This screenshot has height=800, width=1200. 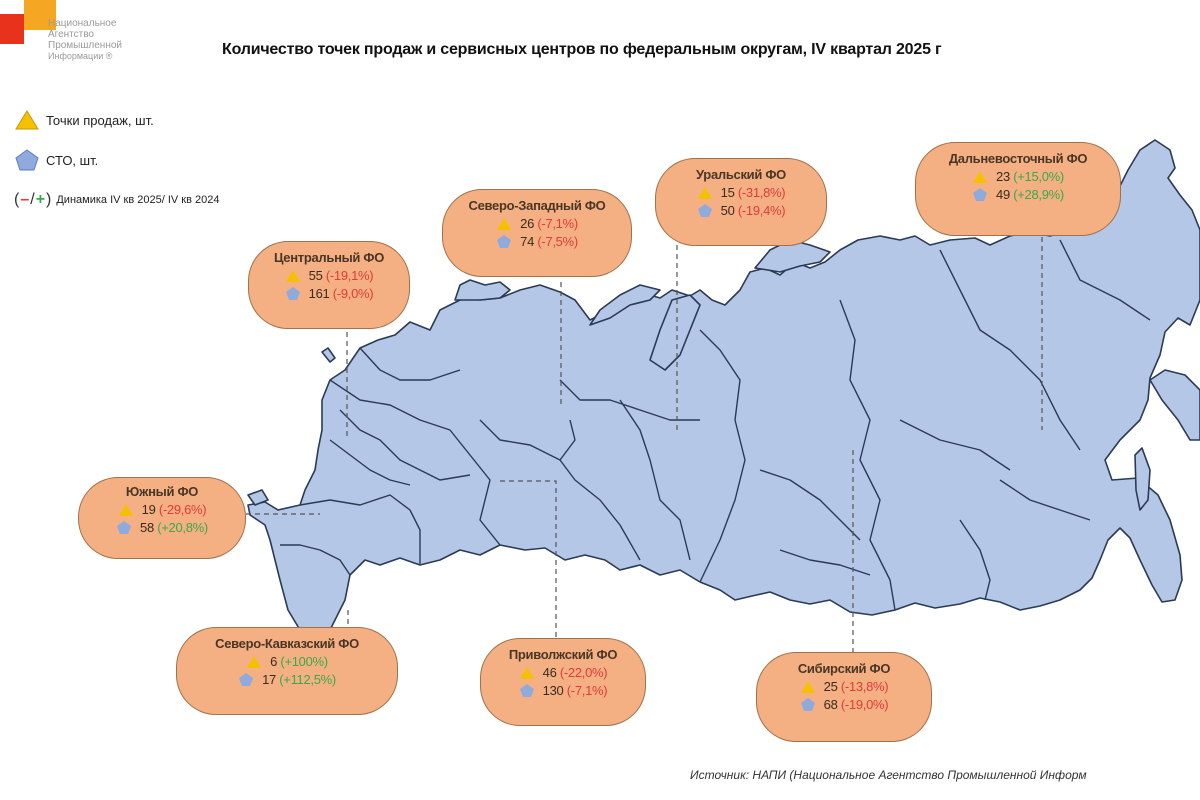 What do you see at coordinates (287, 661) in the screenshot?
I see `sales-line: 6 (+100%)` at bounding box center [287, 661].